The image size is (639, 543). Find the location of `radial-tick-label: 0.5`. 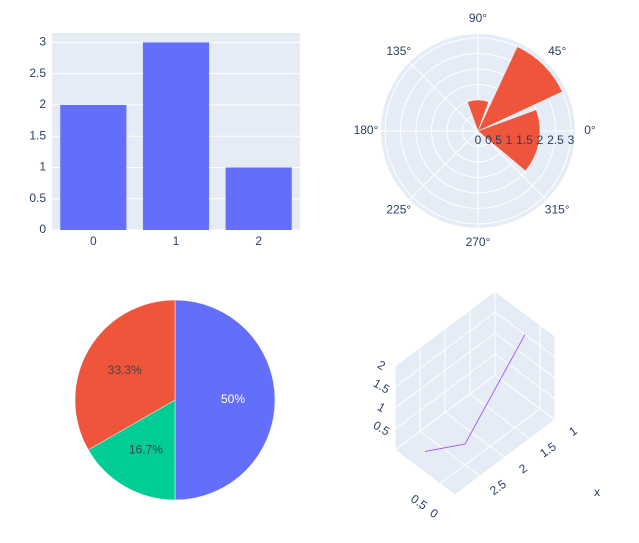

radial-tick-label: 0.5 is located at coordinates (493, 140).